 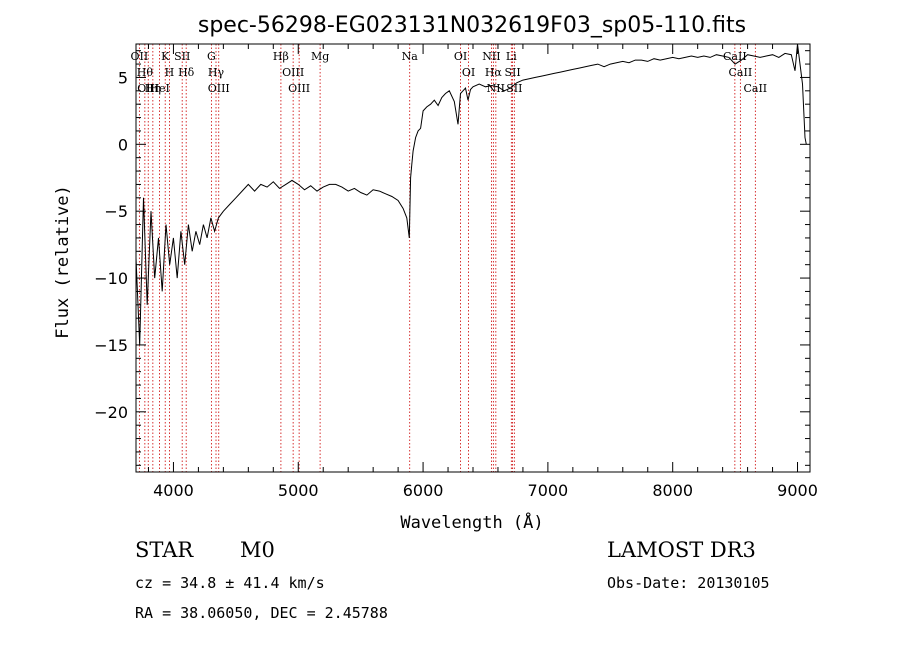 What do you see at coordinates (111, 278) in the screenshot?
I see `y-tick-label: −10` at bounding box center [111, 278].